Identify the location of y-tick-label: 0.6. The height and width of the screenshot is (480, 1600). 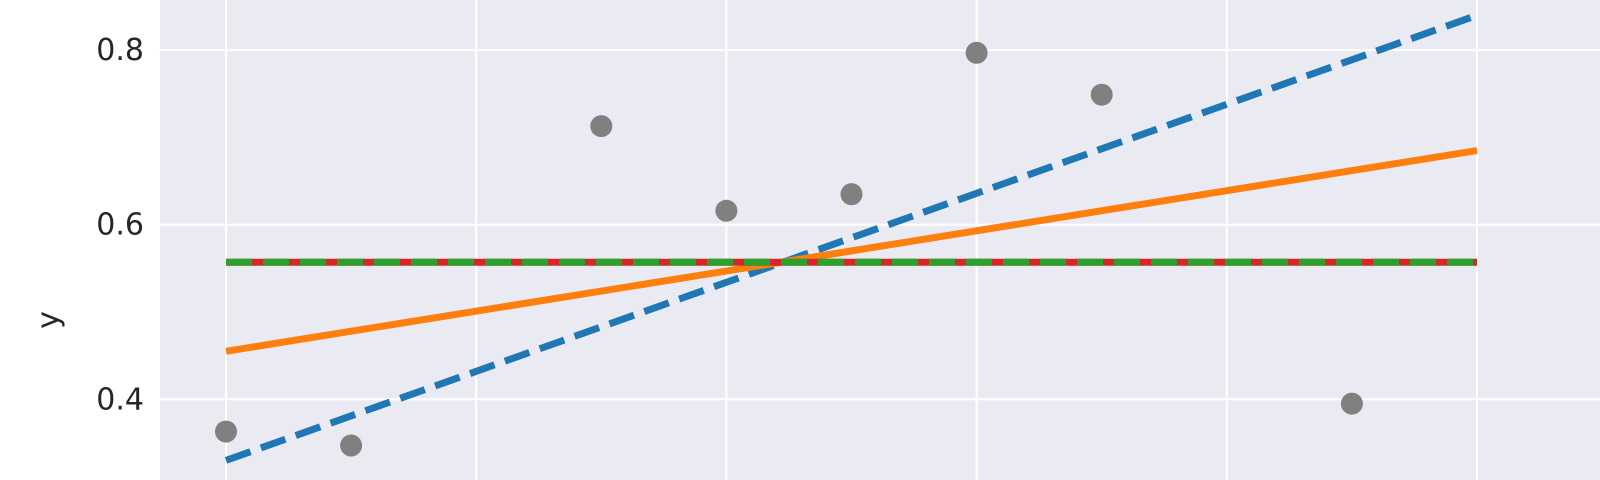
(120, 225).